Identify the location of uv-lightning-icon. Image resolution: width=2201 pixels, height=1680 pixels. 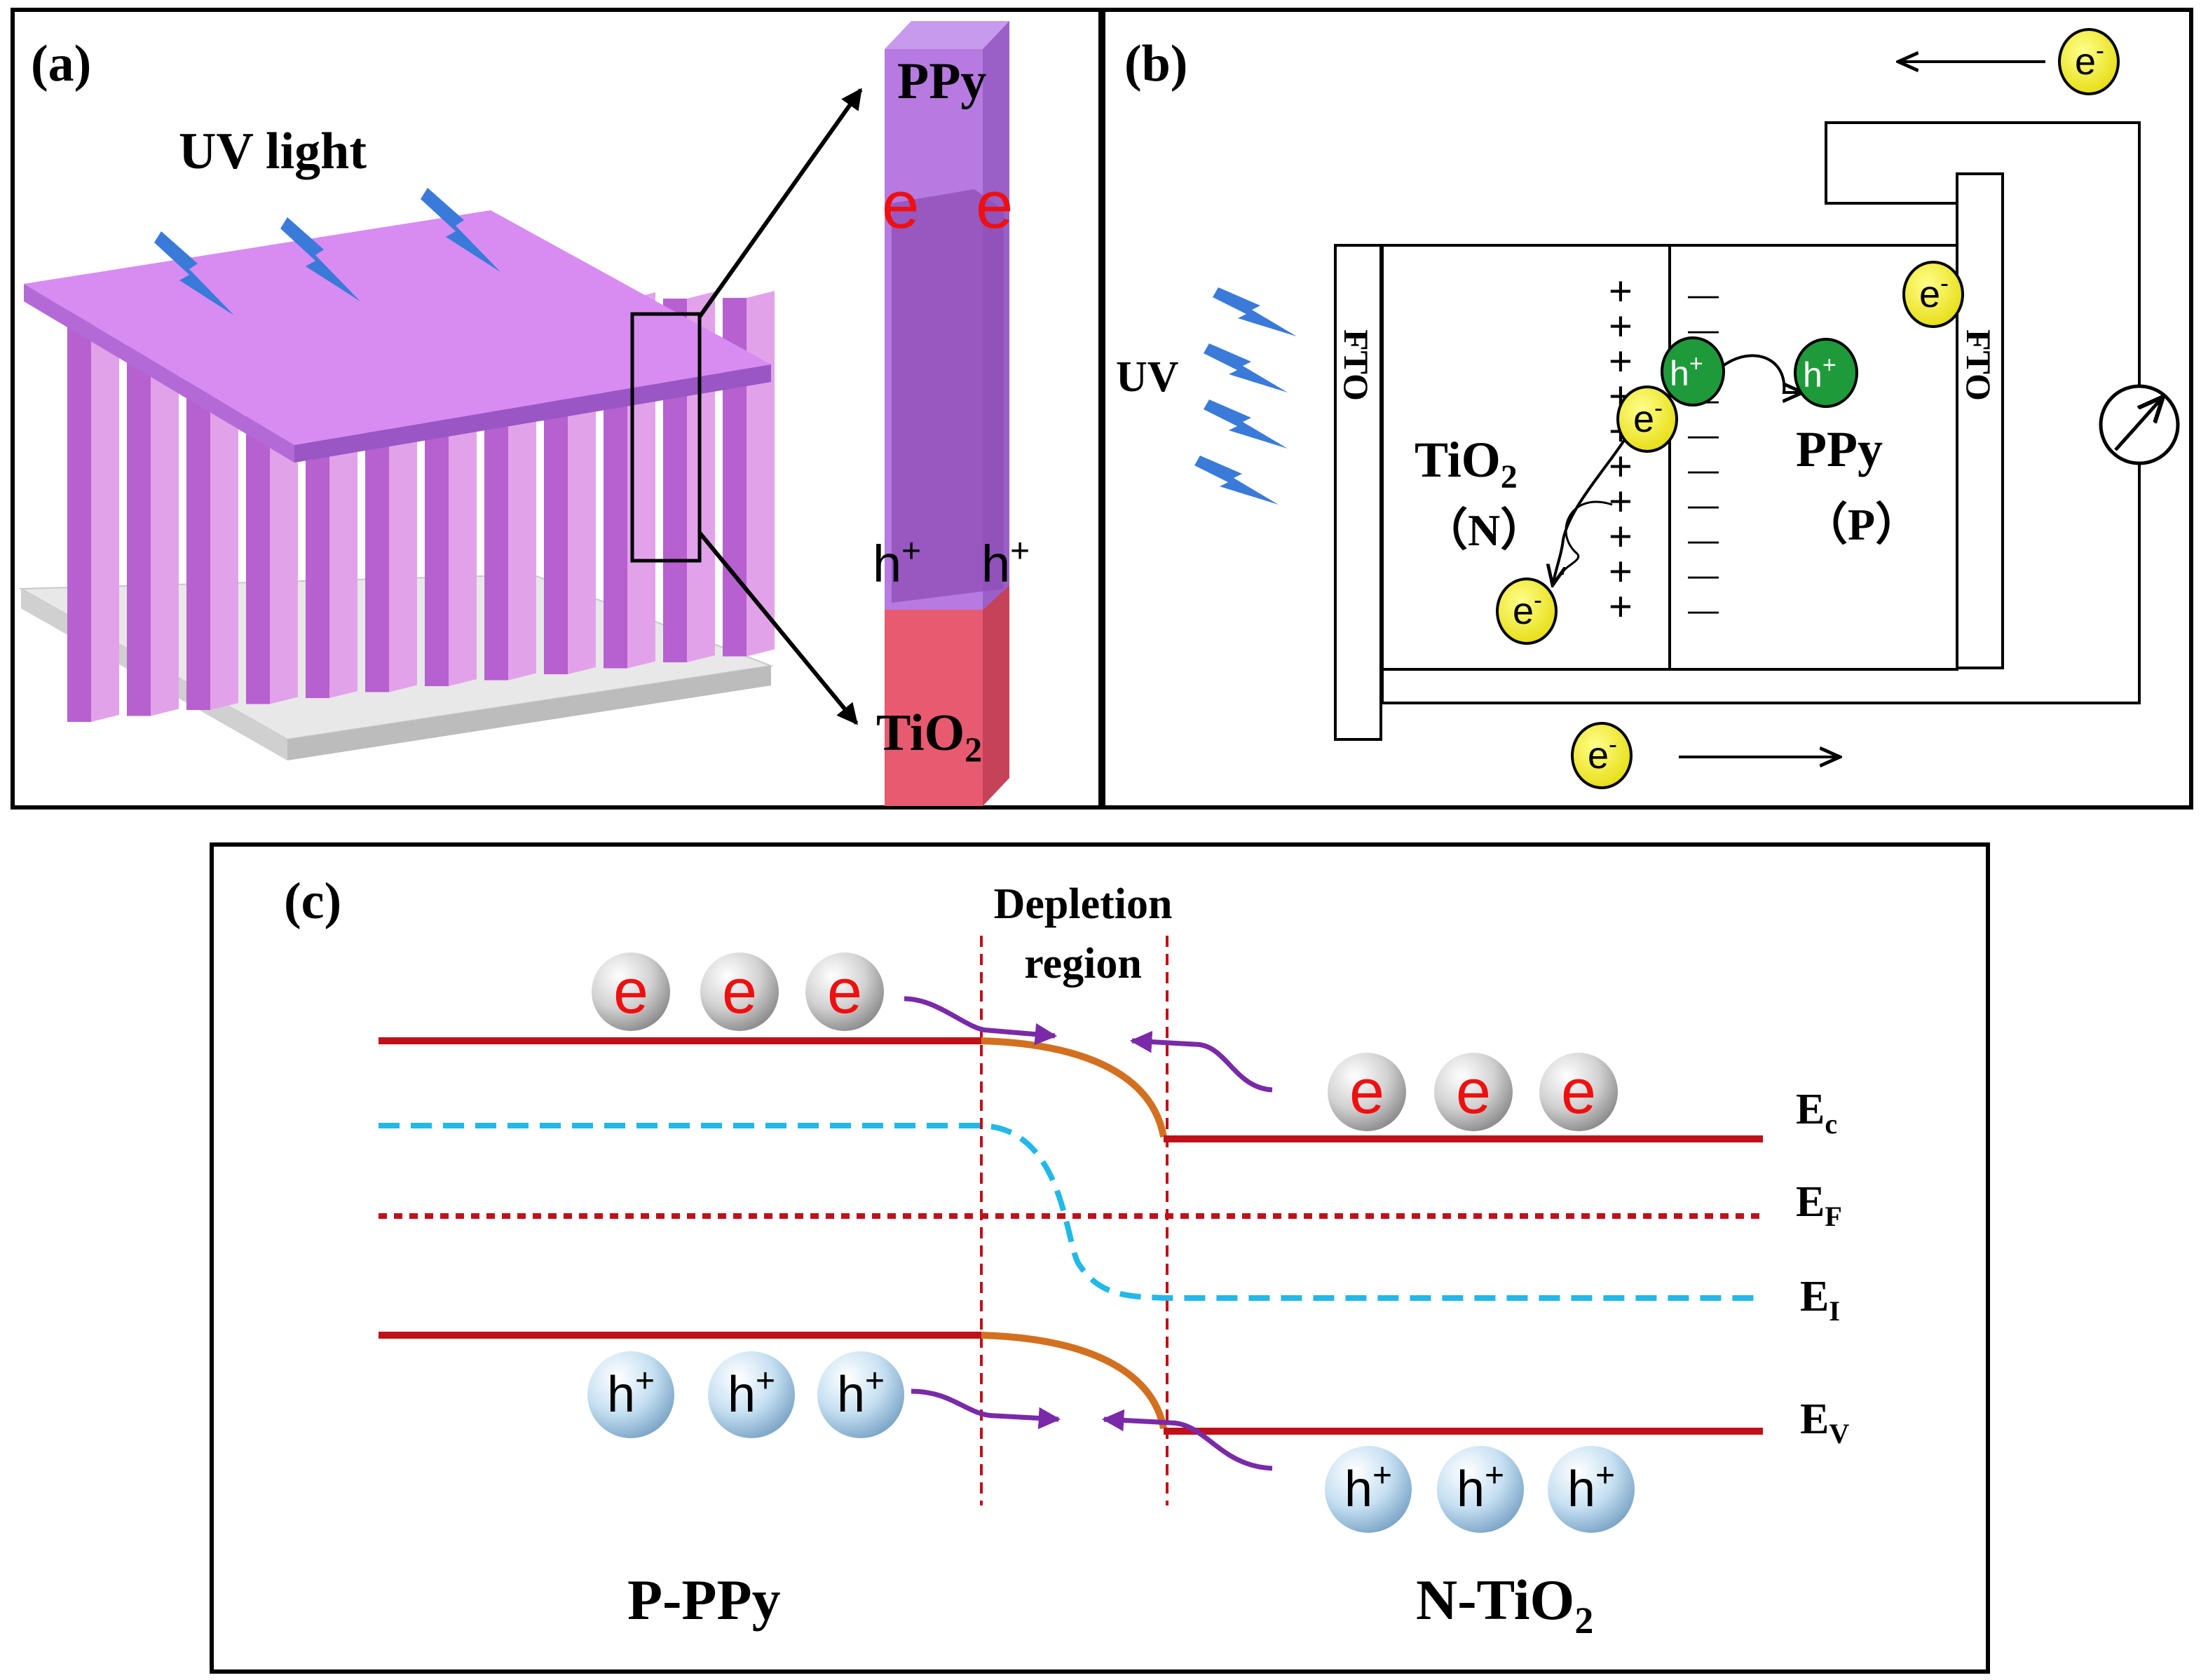
(1245, 396).